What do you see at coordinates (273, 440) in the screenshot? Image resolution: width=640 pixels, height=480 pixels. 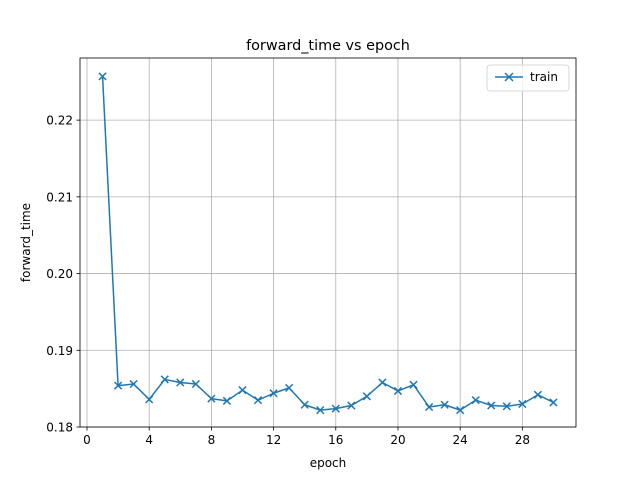 I see `x-tick-label: 12` at bounding box center [273, 440].